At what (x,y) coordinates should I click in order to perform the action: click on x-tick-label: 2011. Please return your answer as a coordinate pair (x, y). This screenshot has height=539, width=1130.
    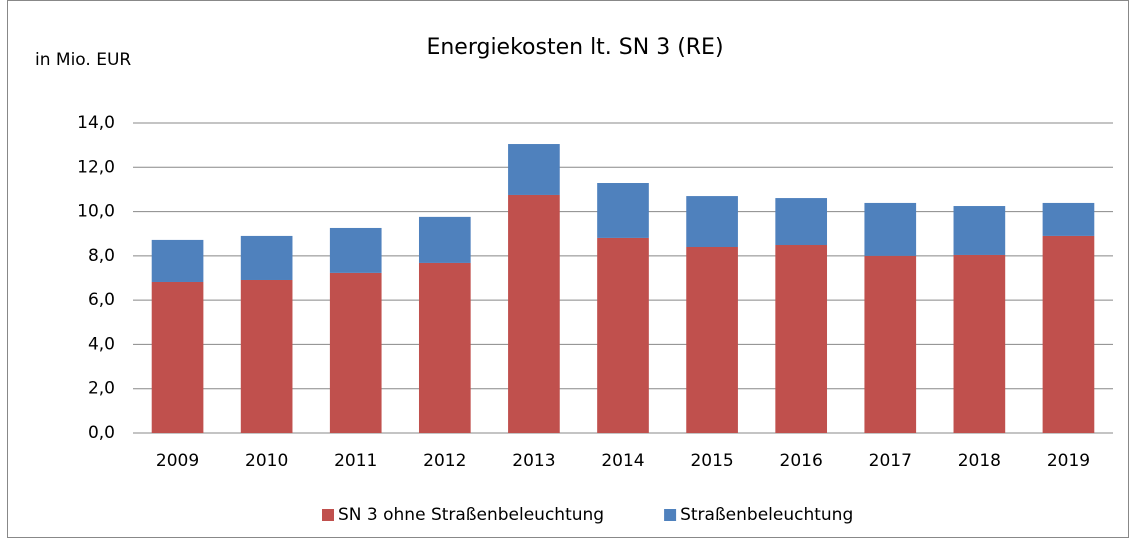
    Looking at the image, I should click on (355, 461).